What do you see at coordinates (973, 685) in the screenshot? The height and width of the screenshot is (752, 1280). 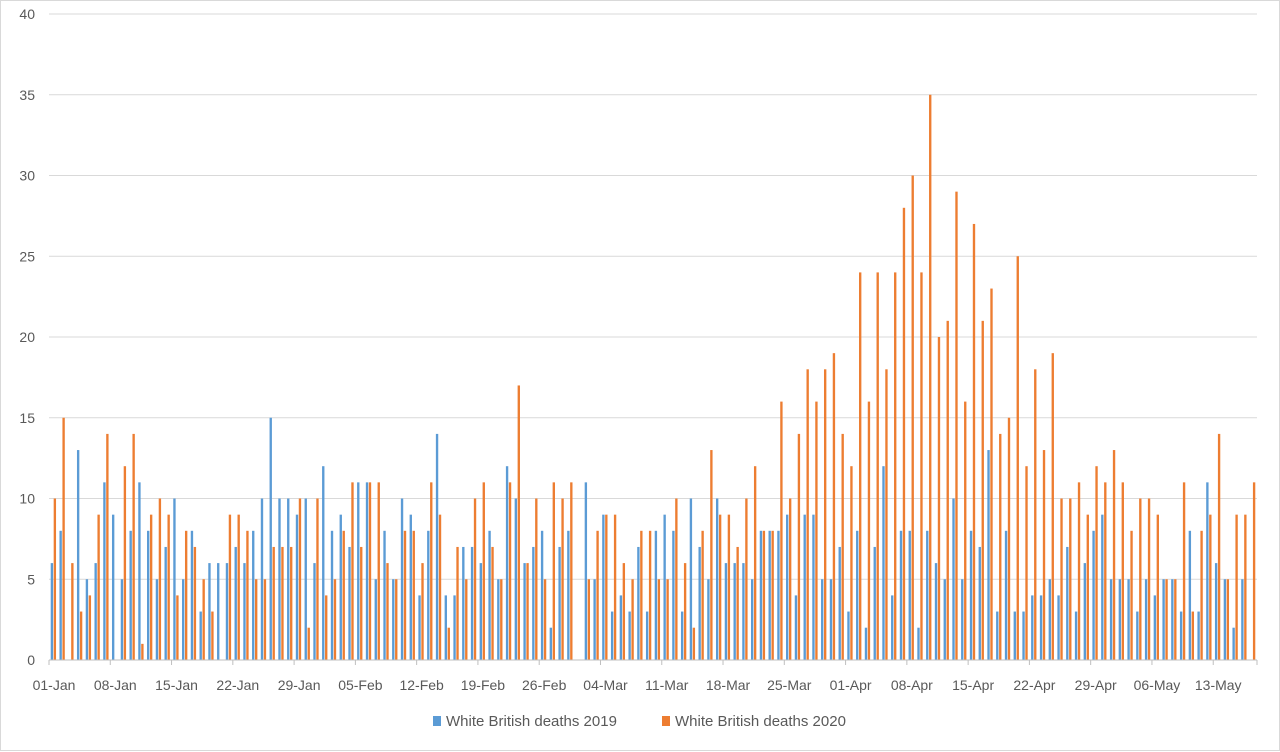 I see `x-tick-label: 15-Apr` at bounding box center [973, 685].